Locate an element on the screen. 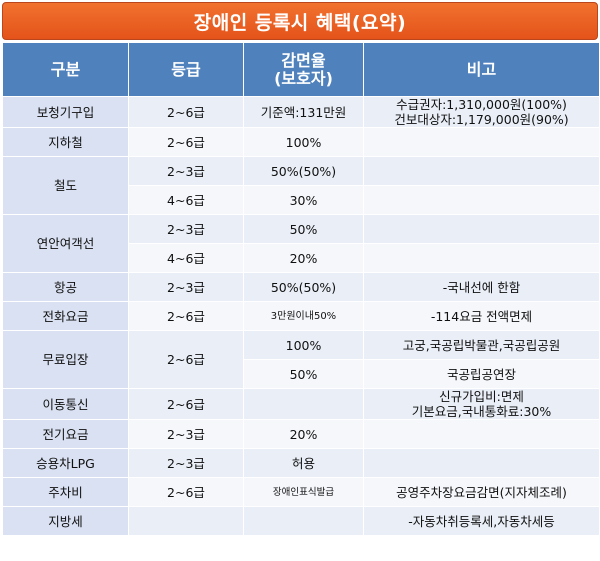 The height and width of the screenshot is (561, 600). table-row: 무료입장 2~6급 100% 고궁,국공립박물관,국공립공원 is located at coordinates (301, 359).